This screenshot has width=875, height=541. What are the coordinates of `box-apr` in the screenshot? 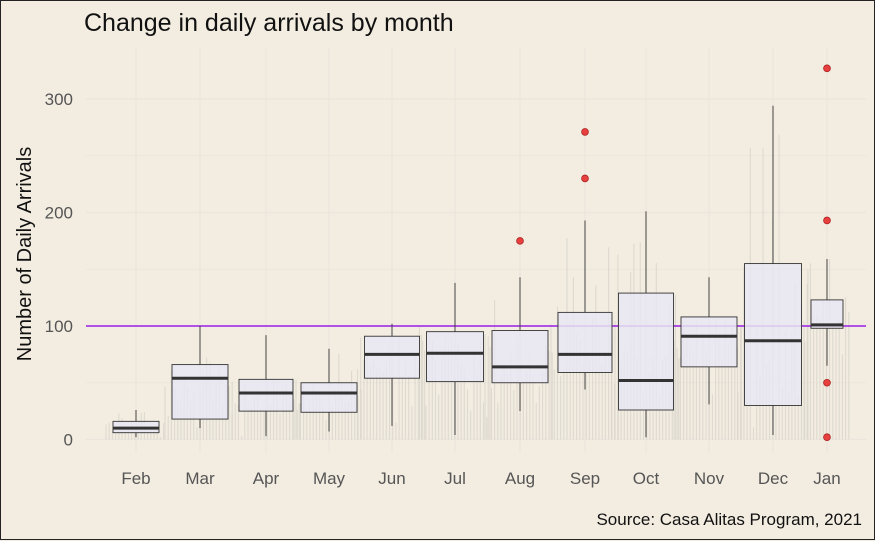 It's located at (266, 386).